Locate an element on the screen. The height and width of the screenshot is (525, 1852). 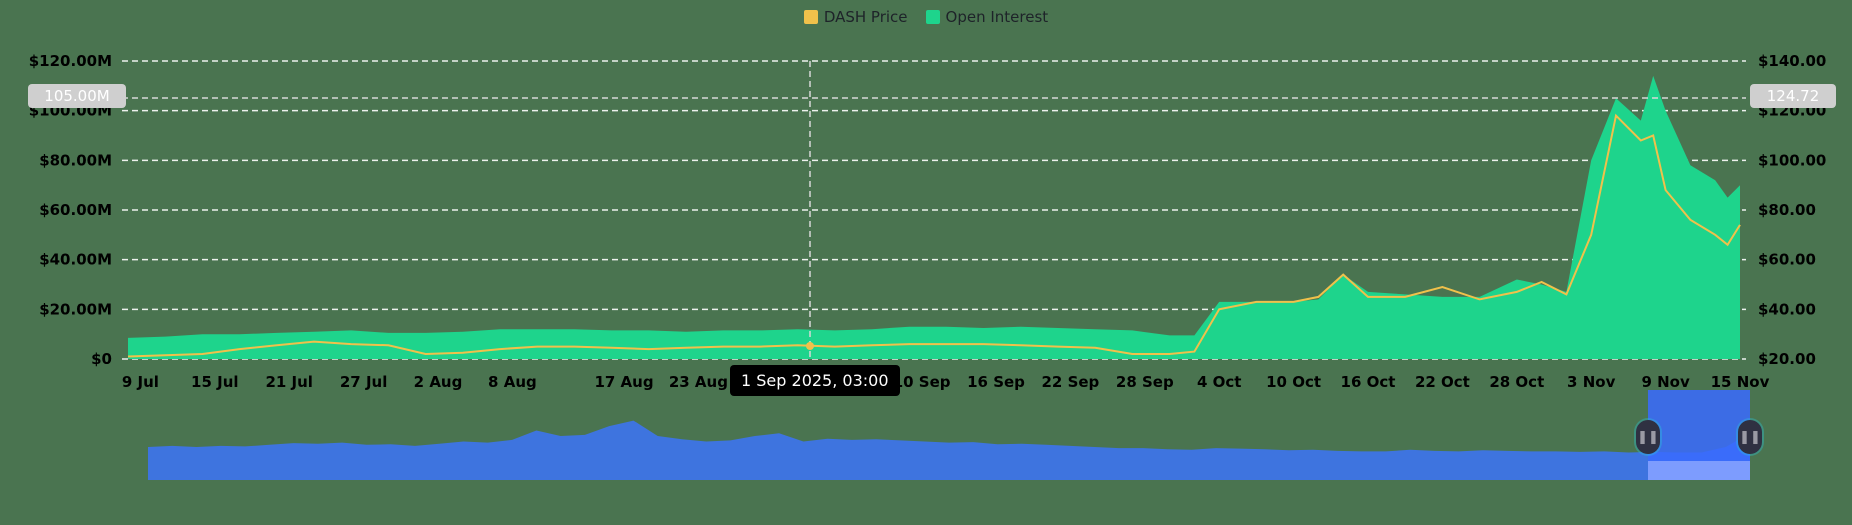
y-left-tick: $0 is located at coordinates (101, 359).